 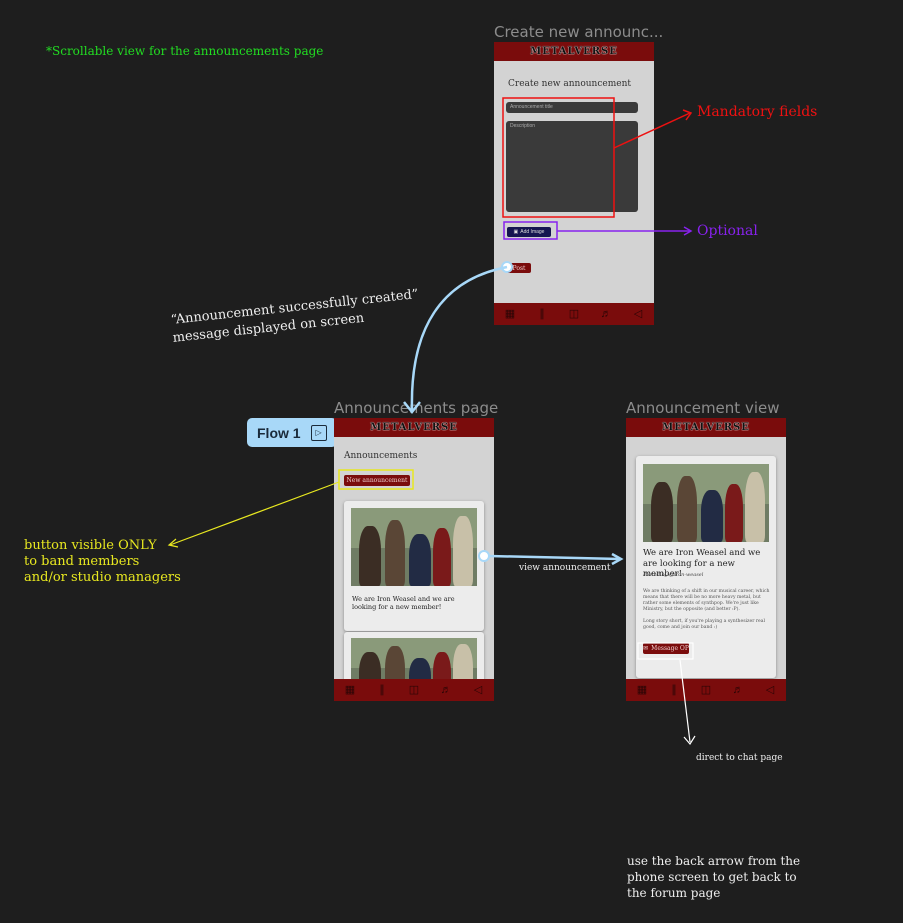 I want to click on chat-connector, so click(x=685, y=701).